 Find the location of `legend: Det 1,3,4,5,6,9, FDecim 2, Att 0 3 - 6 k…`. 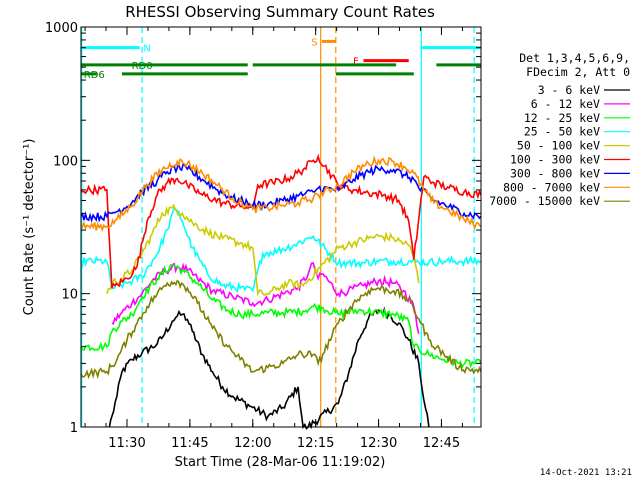

legend: Det 1,3,4,5,6,9, FDecim 2, Att 0 3 - 6 k… is located at coordinates (559, 129).